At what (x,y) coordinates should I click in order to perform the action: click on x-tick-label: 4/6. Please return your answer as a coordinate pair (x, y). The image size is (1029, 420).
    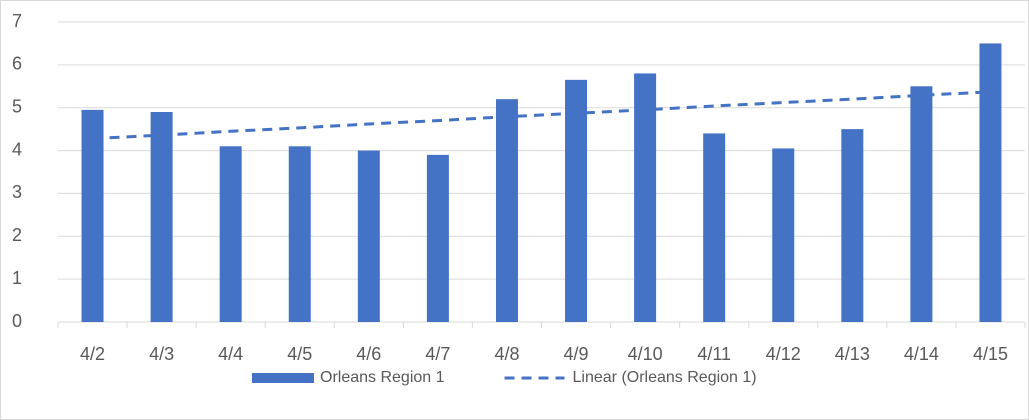
    Looking at the image, I should click on (368, 354).